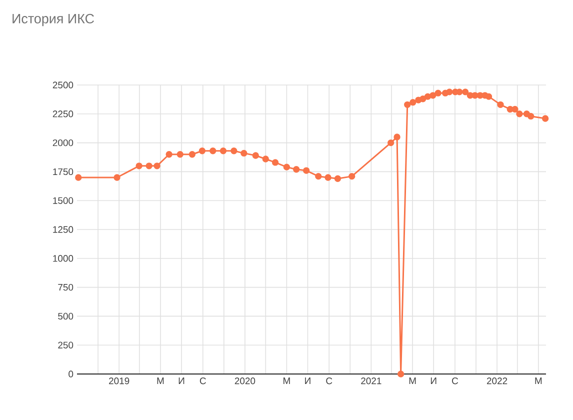 The image size is (573, 420). Describe the element at coordinates (245, 381) in the screenshot. I see `x-tick-label: 2020` at that location.